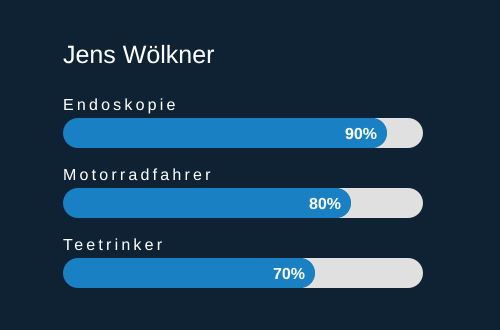 The width and height of the screenshot is (500, 330). What do you see at coordinates (138, 55) in the screenshot?
I see `chart-title: Jens Wölkner` at bounding box center [138, 55].